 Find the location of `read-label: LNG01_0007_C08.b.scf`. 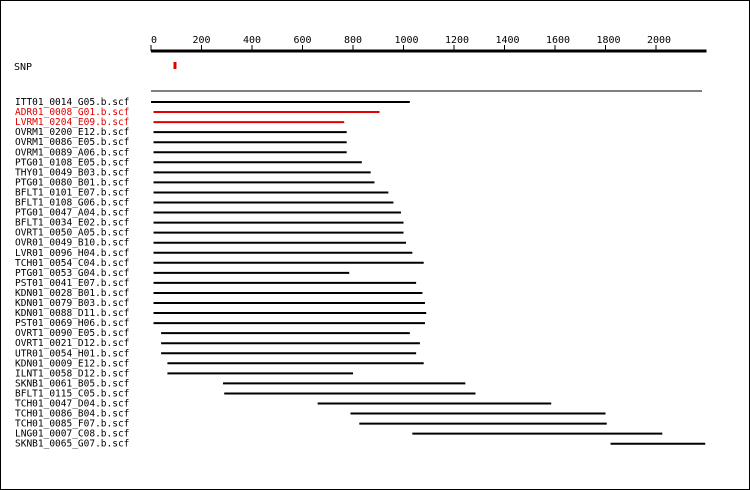

read-label: LNG01_0007_C08.b.scf is located at coordinates (72, 434).